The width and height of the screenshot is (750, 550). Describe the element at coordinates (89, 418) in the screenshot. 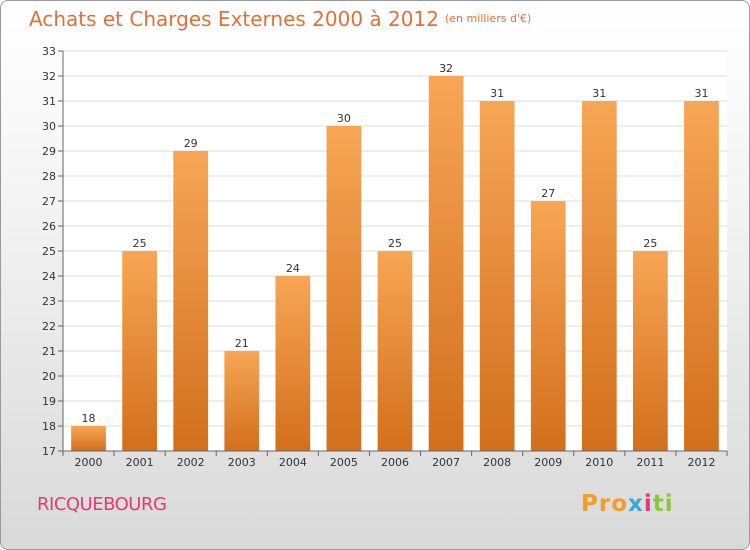

I see `data-label-2000: 18` at that location.